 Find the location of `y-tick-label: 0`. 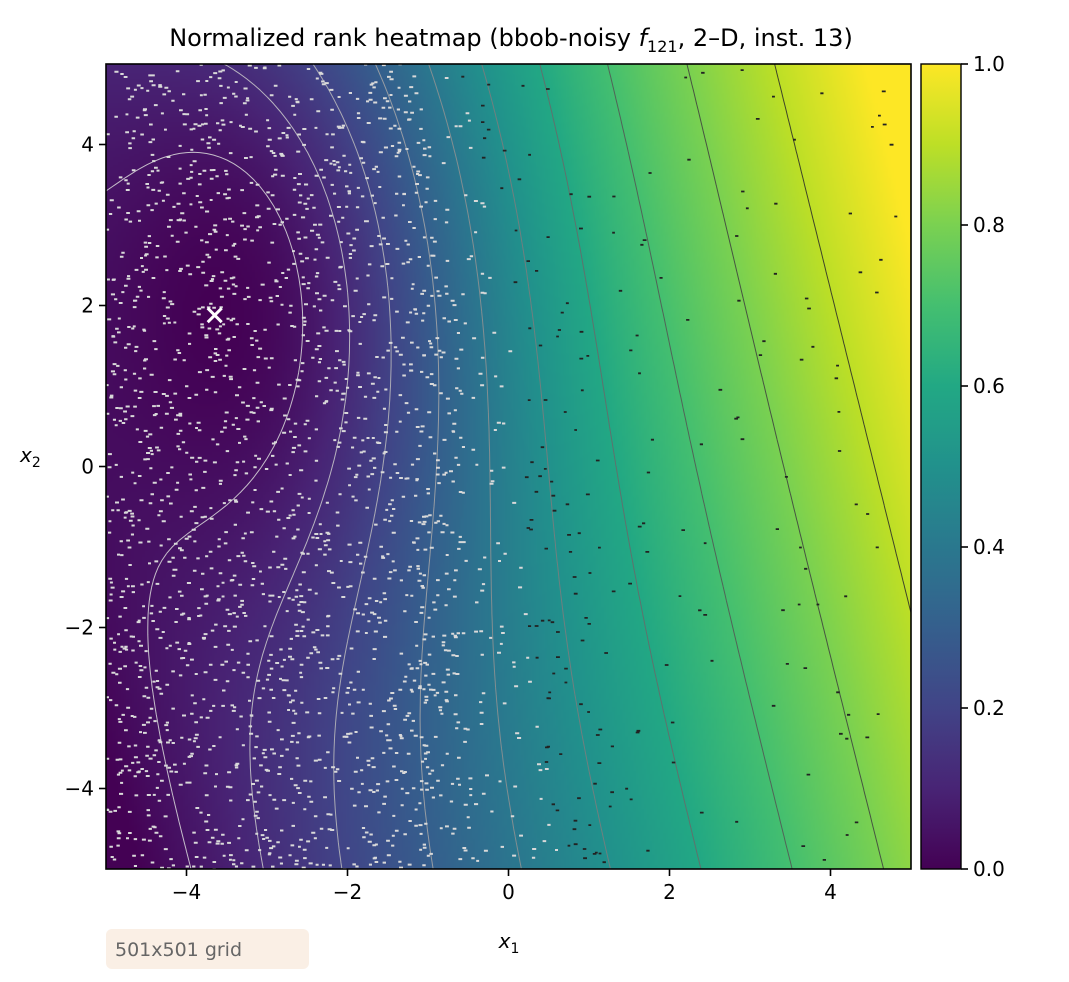

y-tick-label: 0 is located at coordinates (87, 467).